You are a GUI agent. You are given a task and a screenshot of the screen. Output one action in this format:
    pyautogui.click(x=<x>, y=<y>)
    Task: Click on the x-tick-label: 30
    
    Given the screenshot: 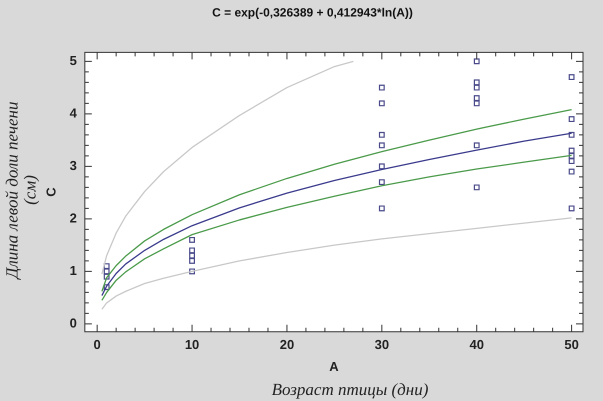 What is the action you would take?
    pyautogui.click(x=382, y=344)
    